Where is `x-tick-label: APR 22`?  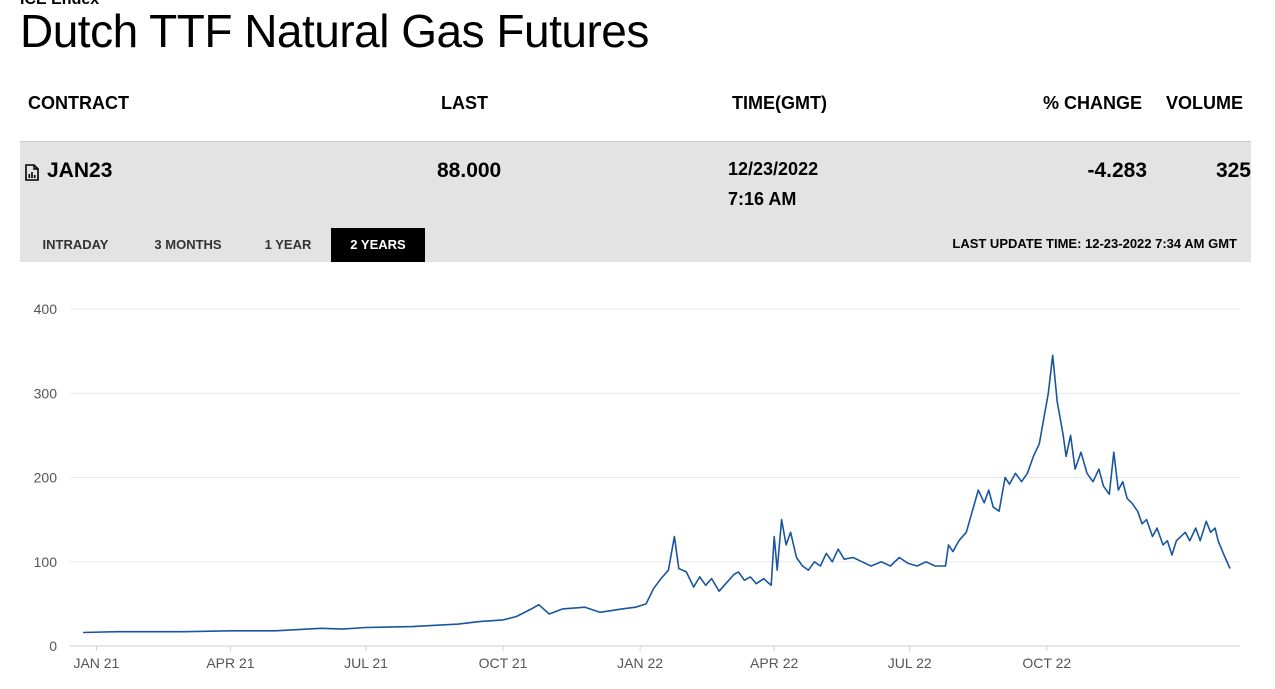 x-tick-label: APR 22 is located at coordinates (774, 663).